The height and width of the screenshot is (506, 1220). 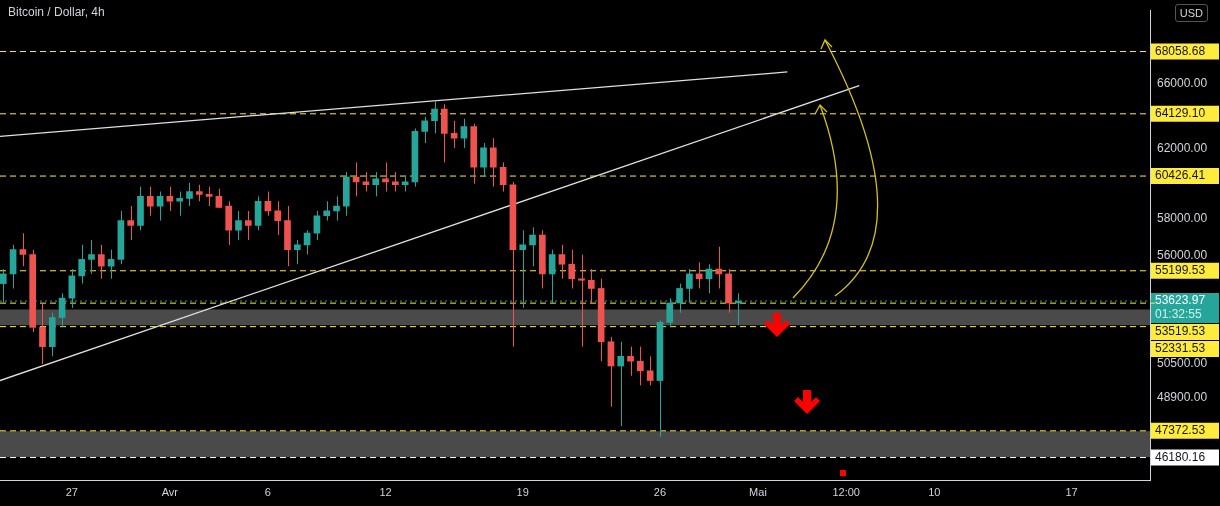 I want to click on y-tick-label: 66000.00, so click(x=1182, y=83).